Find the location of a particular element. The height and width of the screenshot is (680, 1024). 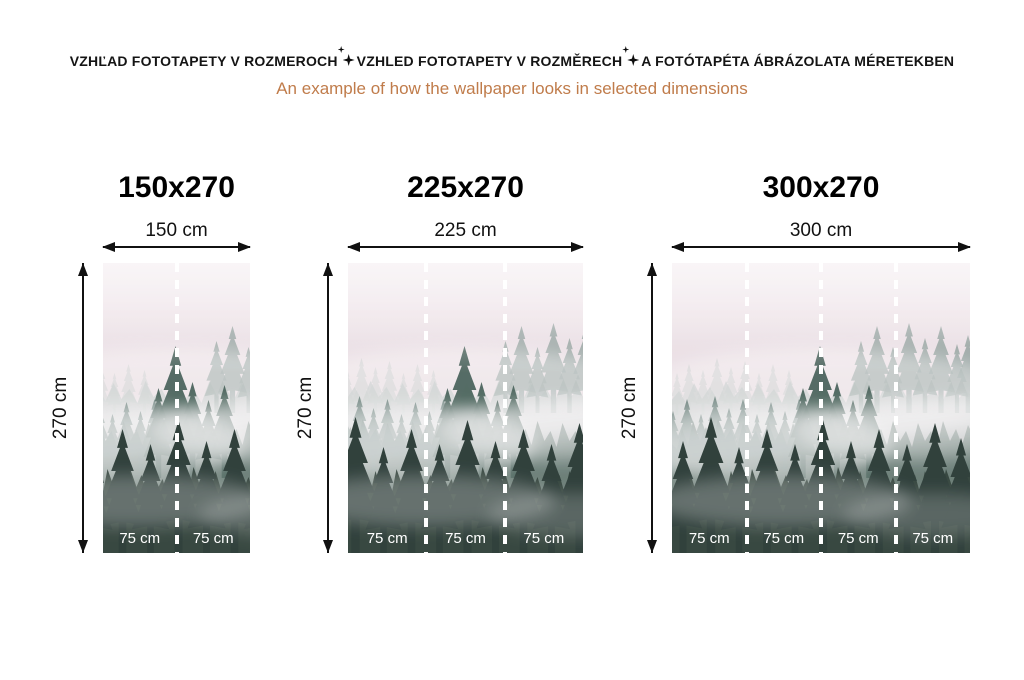

width-dimension-label: 225 cm is located at coordinates (465, 230).